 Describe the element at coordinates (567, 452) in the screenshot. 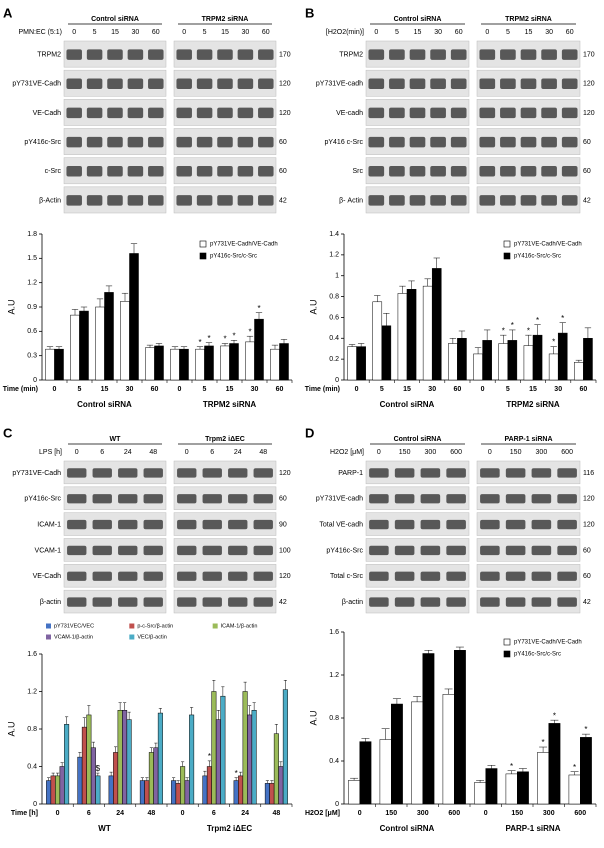

I see `lane-label: 600` at that location.